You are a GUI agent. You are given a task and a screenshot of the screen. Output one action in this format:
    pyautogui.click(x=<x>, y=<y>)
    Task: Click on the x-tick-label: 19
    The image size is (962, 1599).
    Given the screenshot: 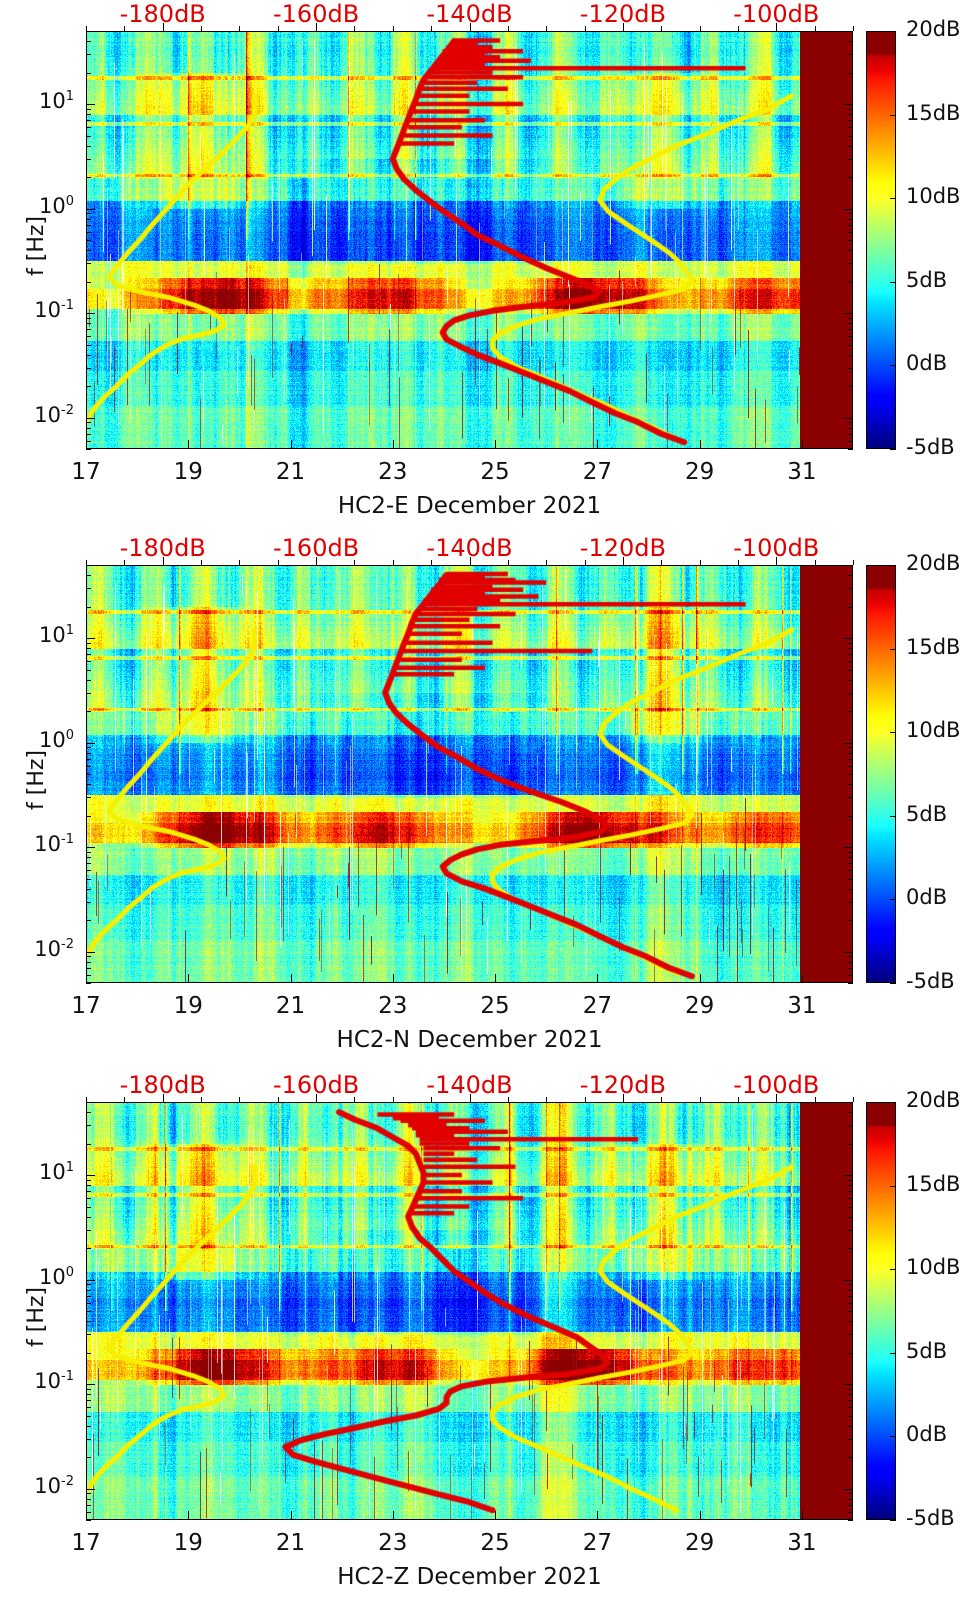 What is the action you would take?
    pyautogui.click(x=188, y=472)
    